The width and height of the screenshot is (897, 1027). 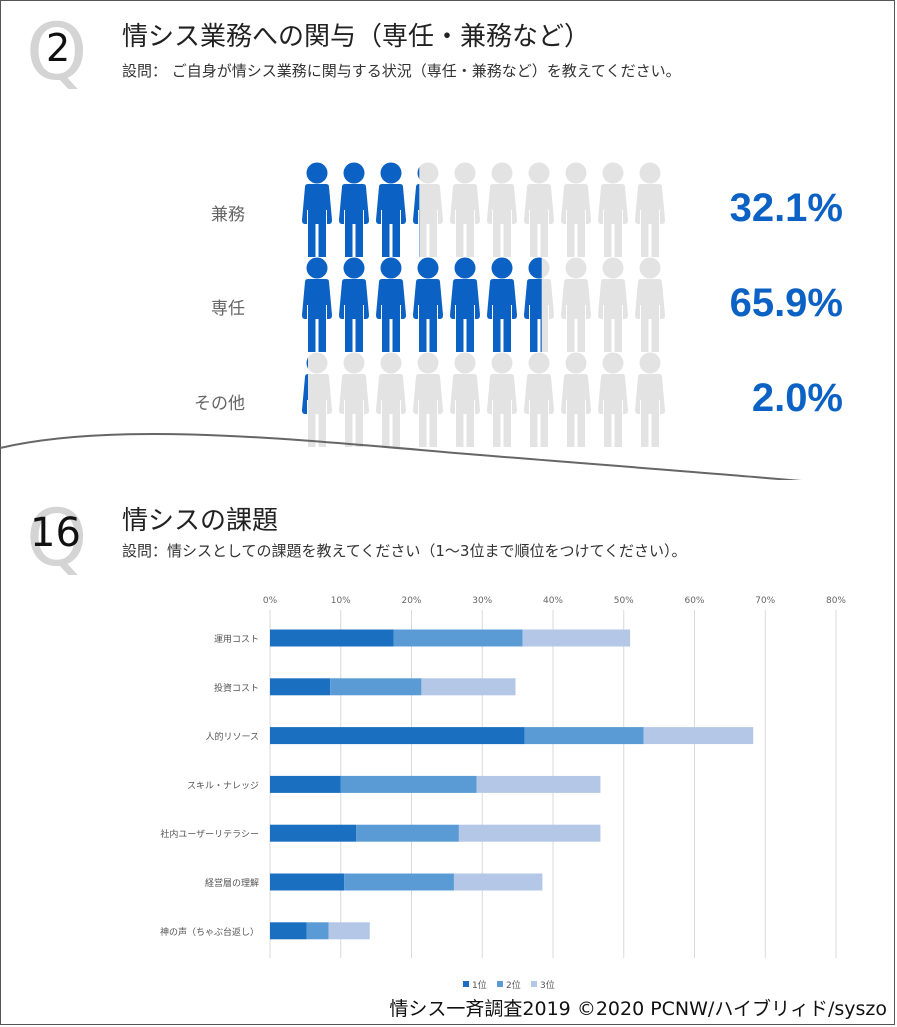 What do you see at coordinates (200, 521) in the screenshot?
I see `question-title: 情シスの課題` at bounding box center [200, 521].